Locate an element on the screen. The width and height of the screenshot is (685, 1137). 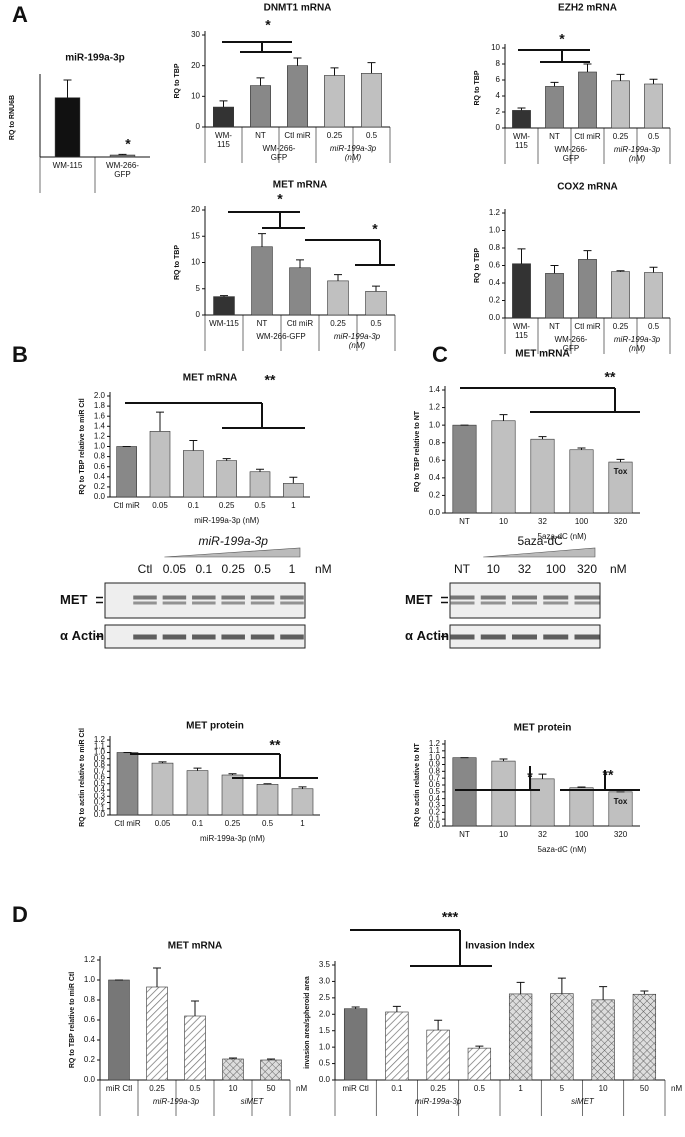
group-label: miR-199a-3p is located at coordinates (176, 1101).